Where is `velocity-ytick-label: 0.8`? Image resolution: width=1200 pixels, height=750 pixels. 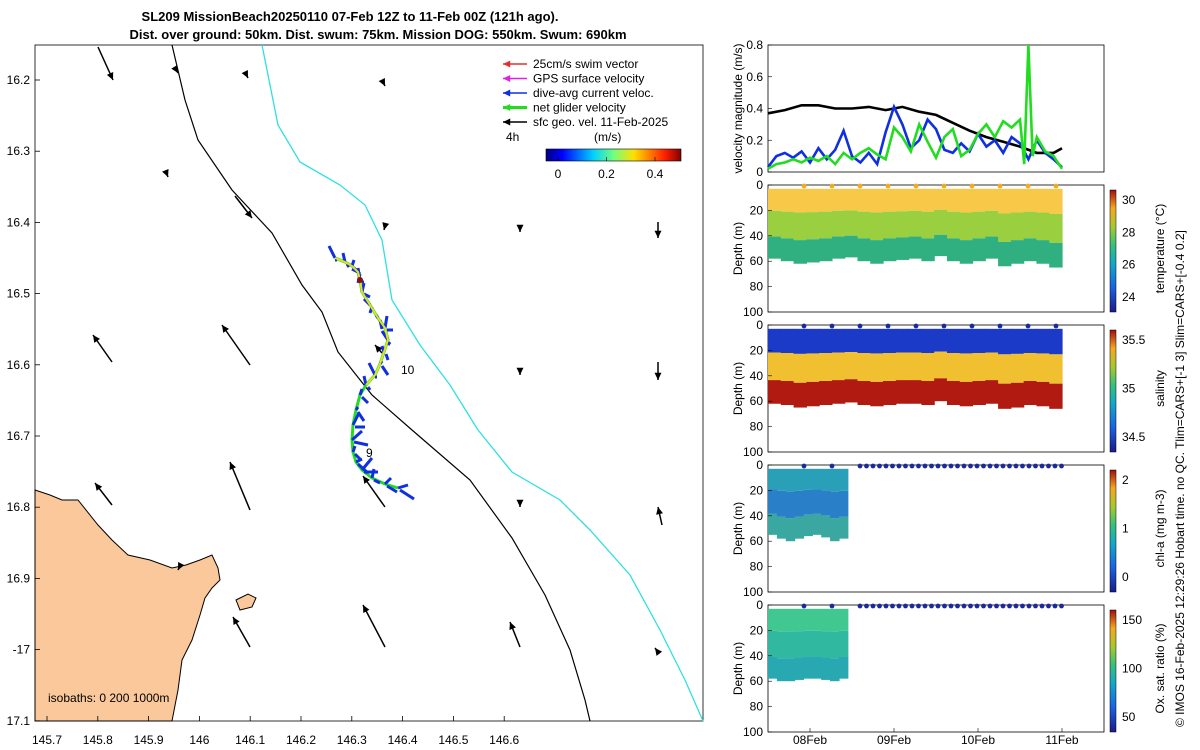 velocity-ytick-label: 0.8 is located at coordinates (754, 45).